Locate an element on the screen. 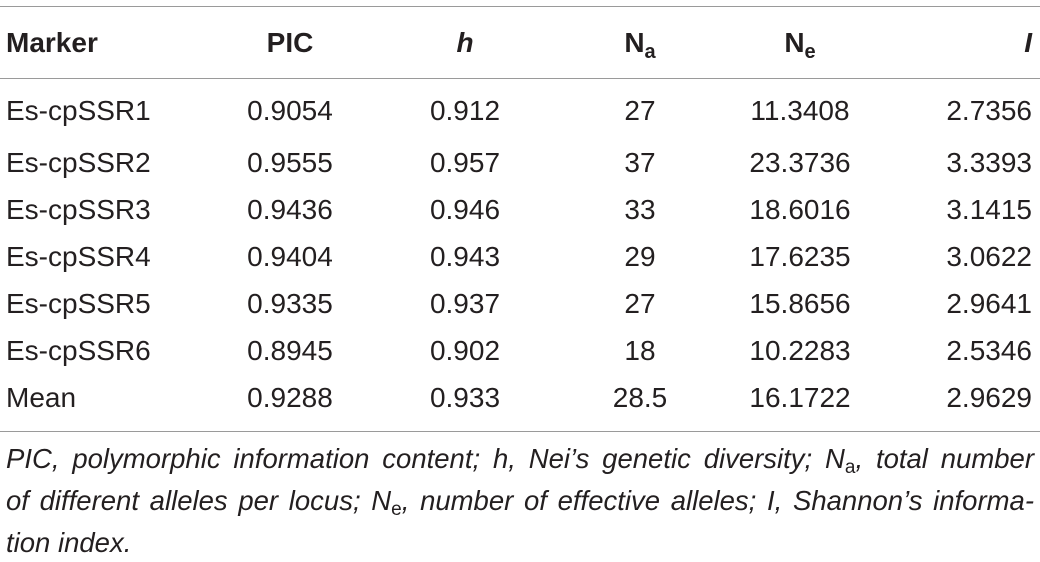 This screenshot has height=562, width=1040. cell-marker: Es-cpSSR5 is located at coordinates (78, 303).